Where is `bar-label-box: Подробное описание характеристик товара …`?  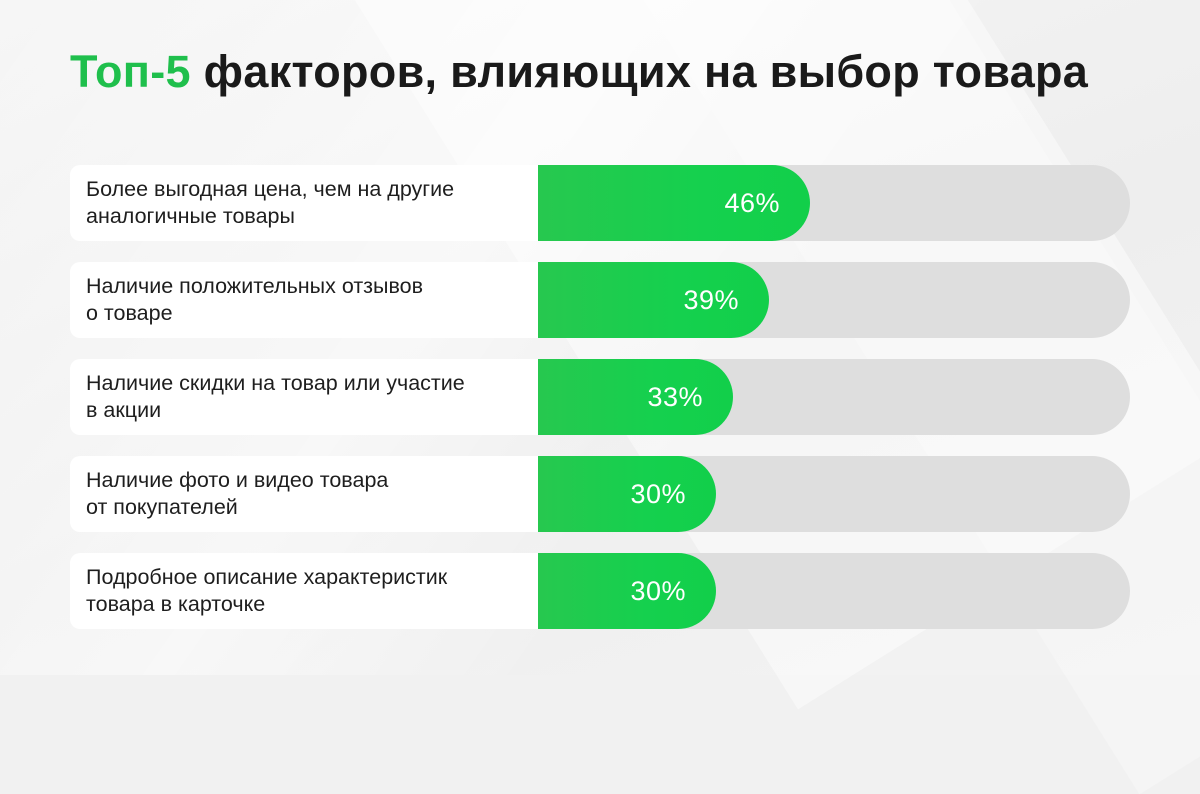
bar-label-box: Подробное описание характеристик товара … is located at coordinates (304, 591).